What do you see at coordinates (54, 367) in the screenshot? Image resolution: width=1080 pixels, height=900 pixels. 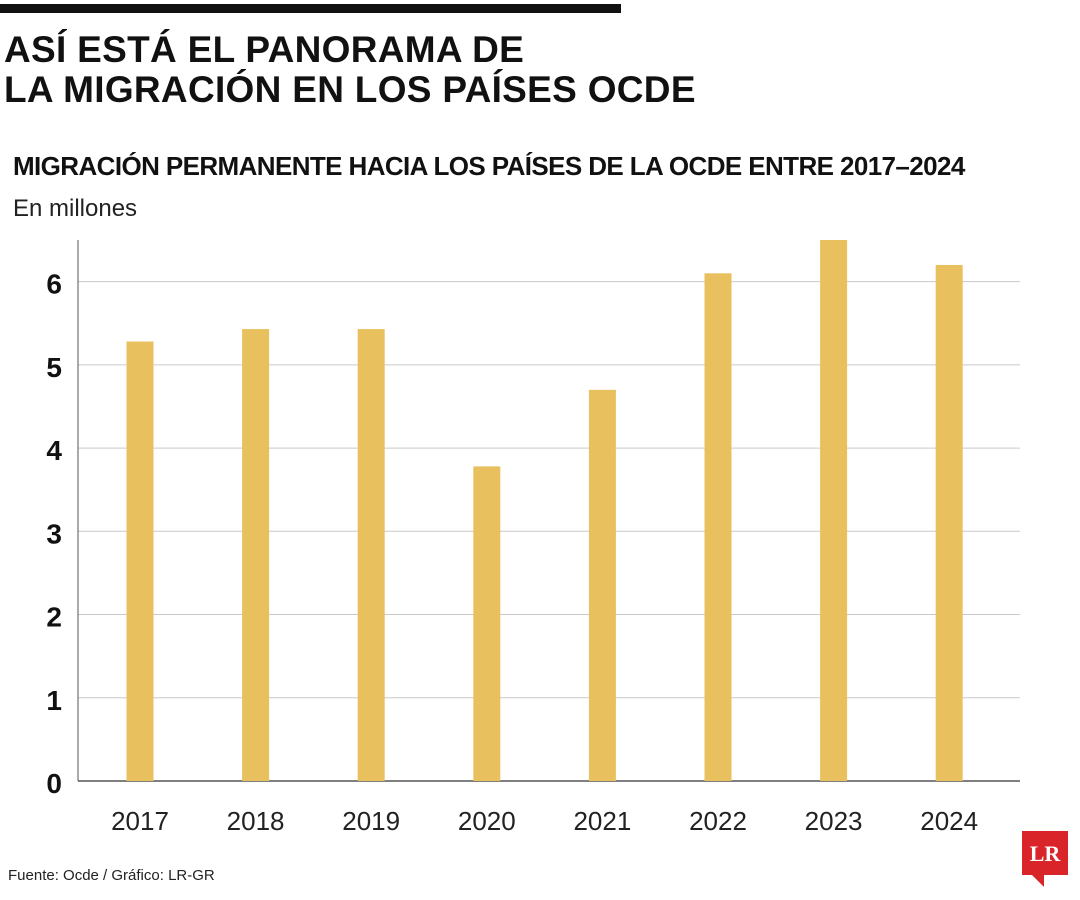 I see `y-tick-label-5: 5` at bounding box center [54, 367].